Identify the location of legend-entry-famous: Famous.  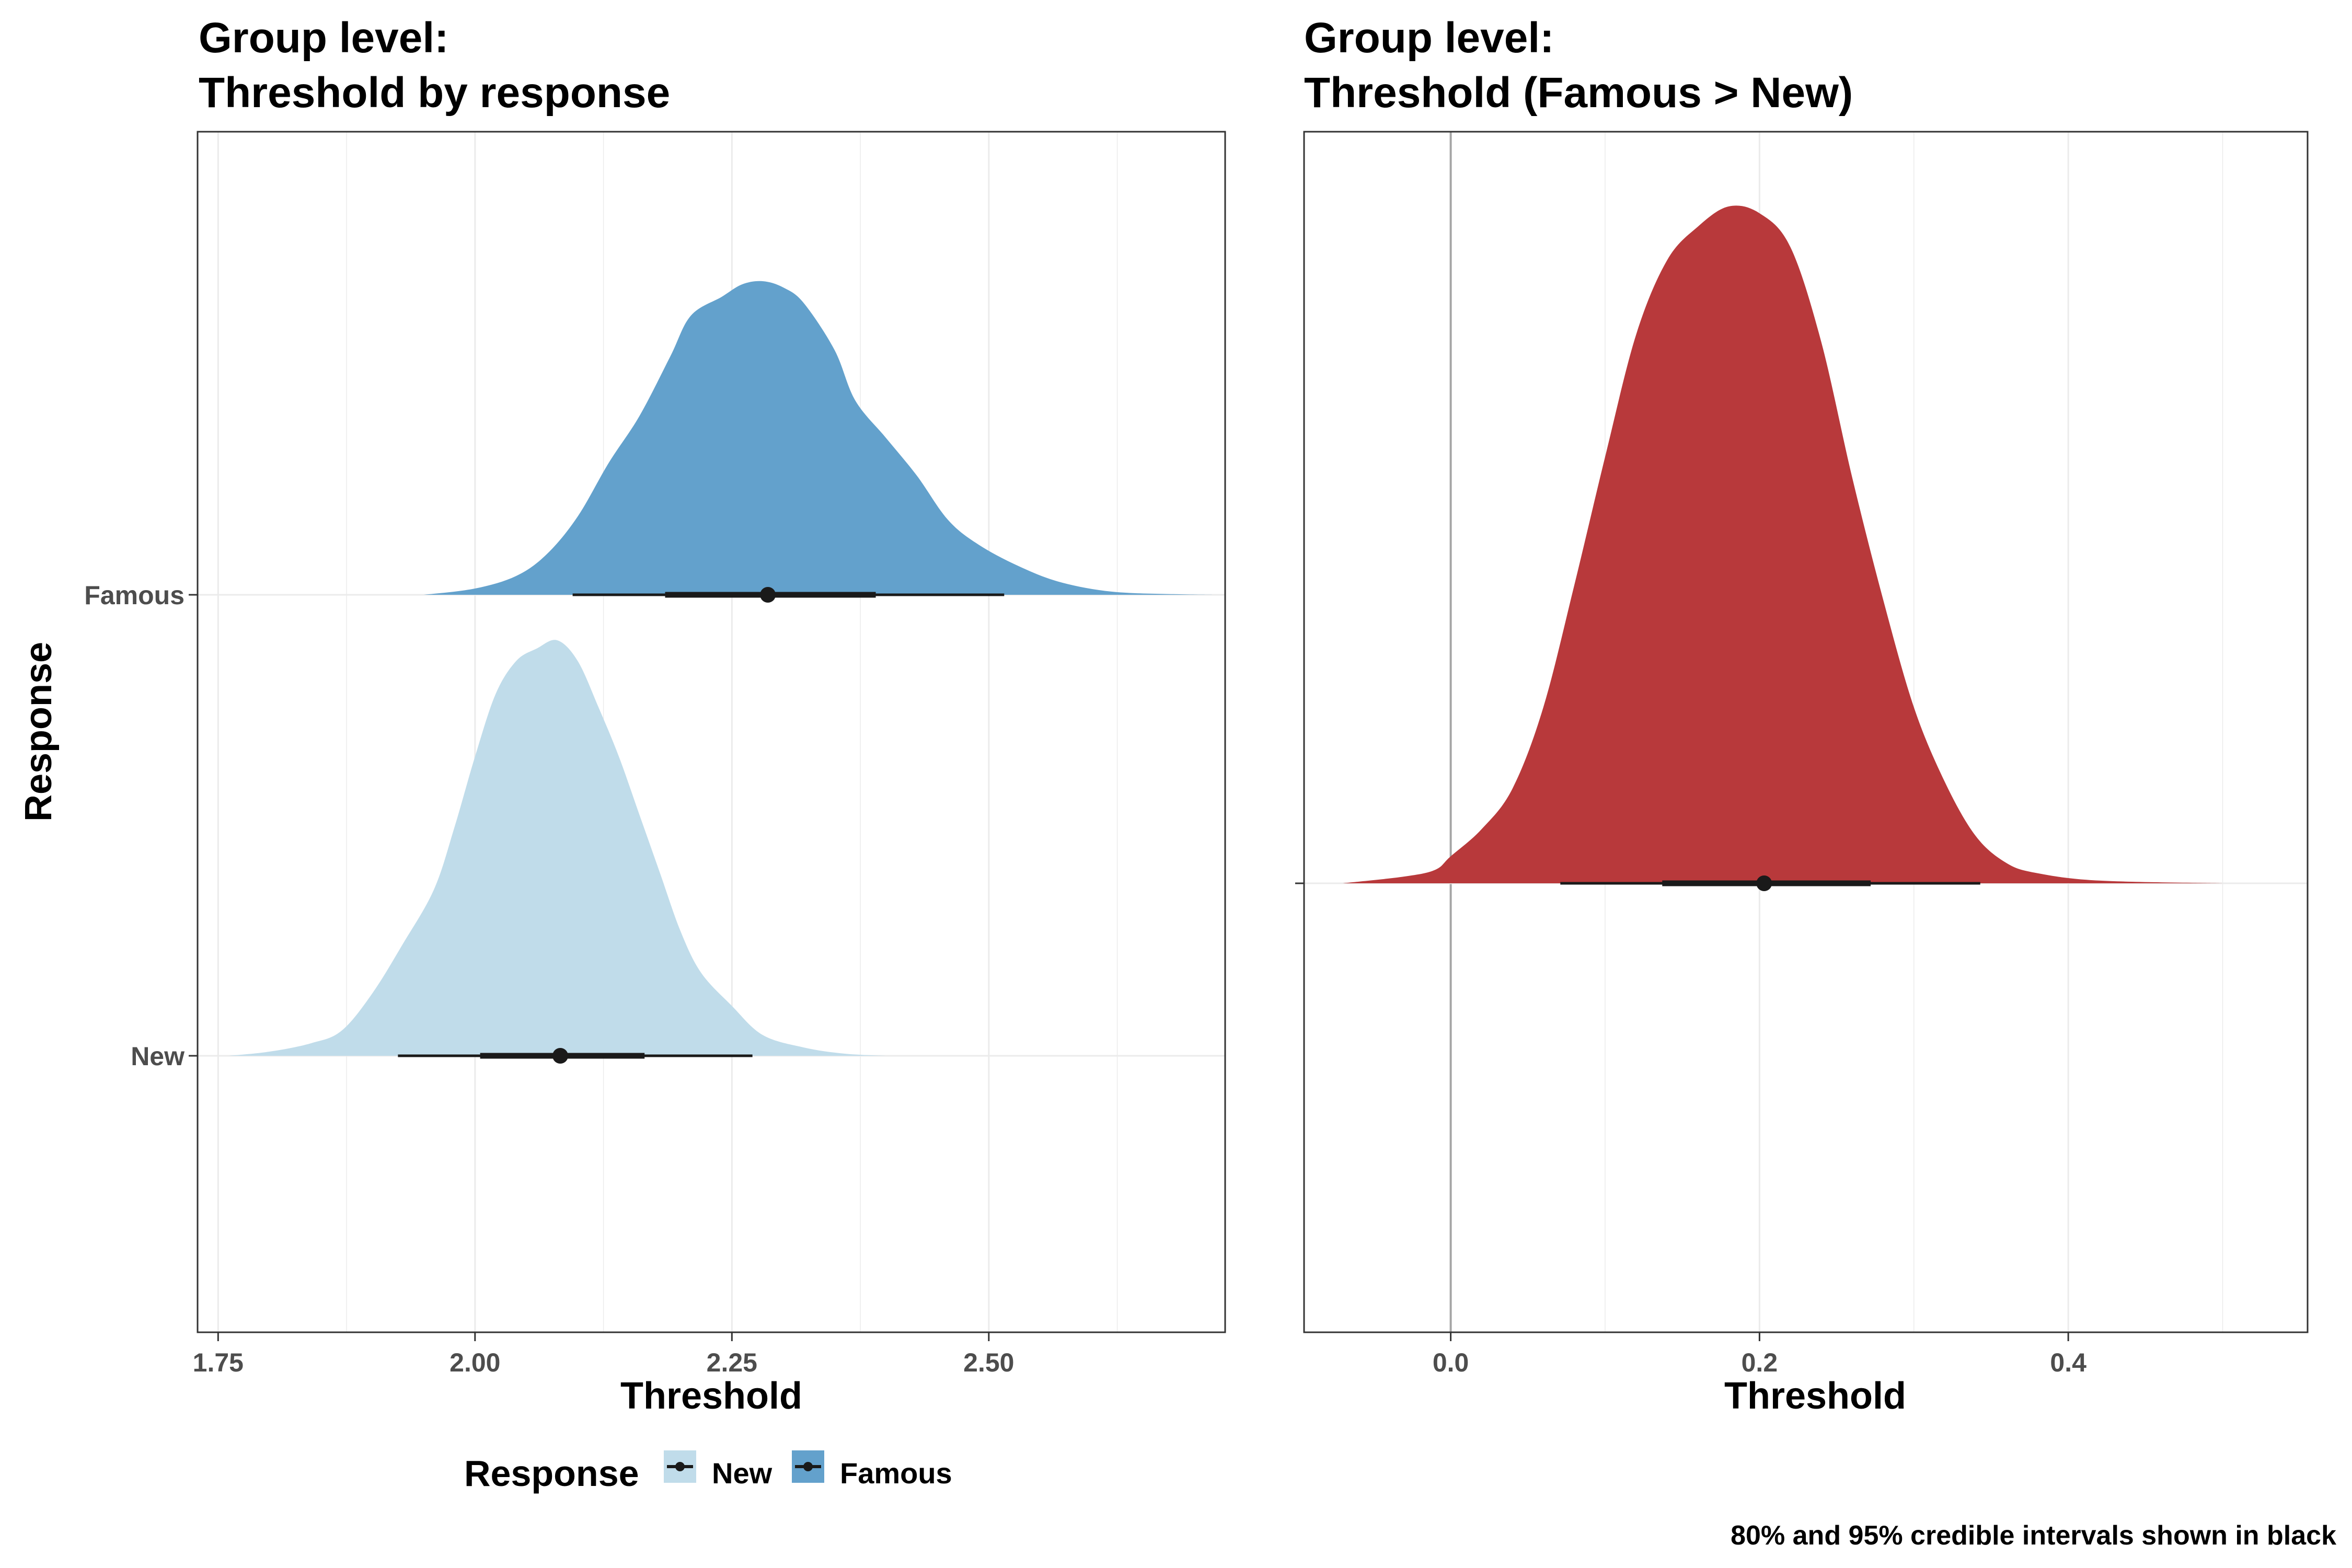
(872, 1470).